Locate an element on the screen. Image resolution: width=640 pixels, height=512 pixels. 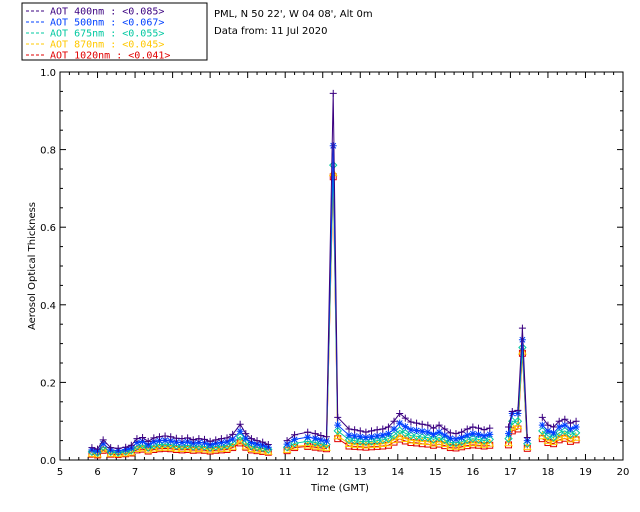
legend-entry: AOT 1020nm : <0.041> is located at coordinates (98, 56).